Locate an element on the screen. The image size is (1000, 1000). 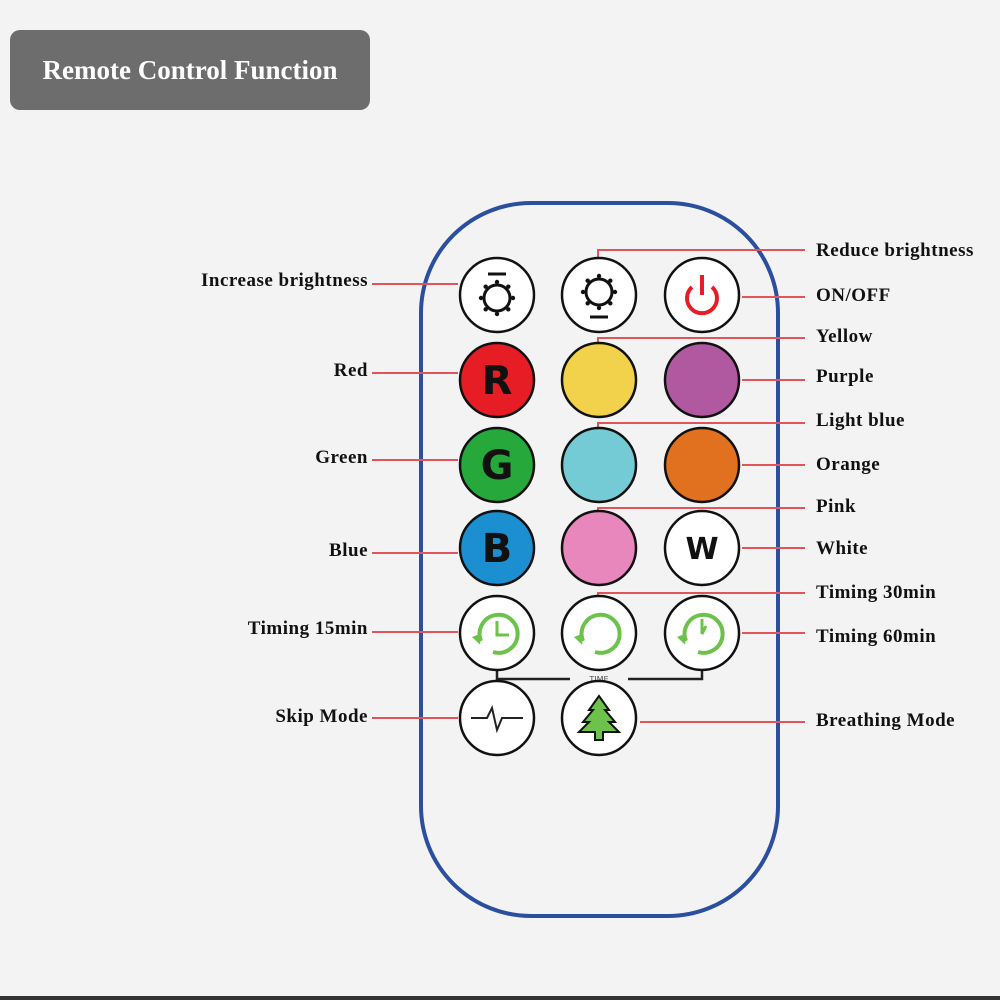
label-increase-brightness: Increase brightness is located at coordinates (284, 280).